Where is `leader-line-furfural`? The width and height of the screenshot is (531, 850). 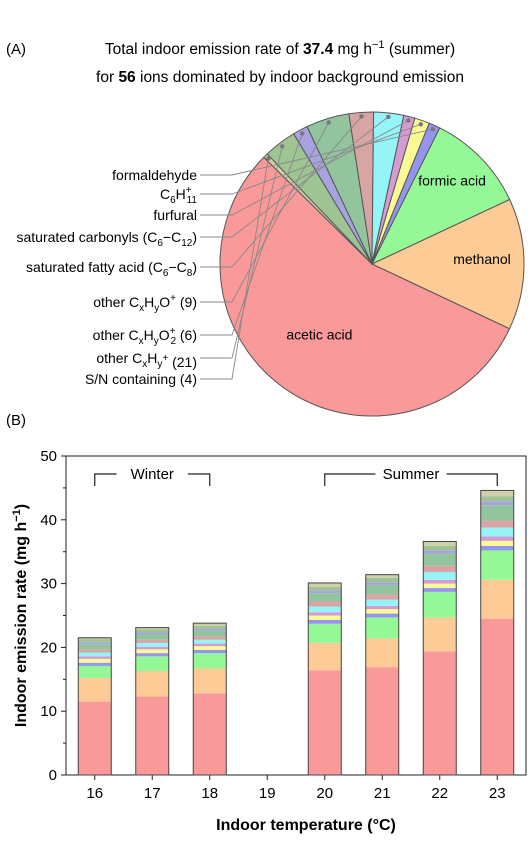
leader-line-furfural is located at coordinates (304, 168).